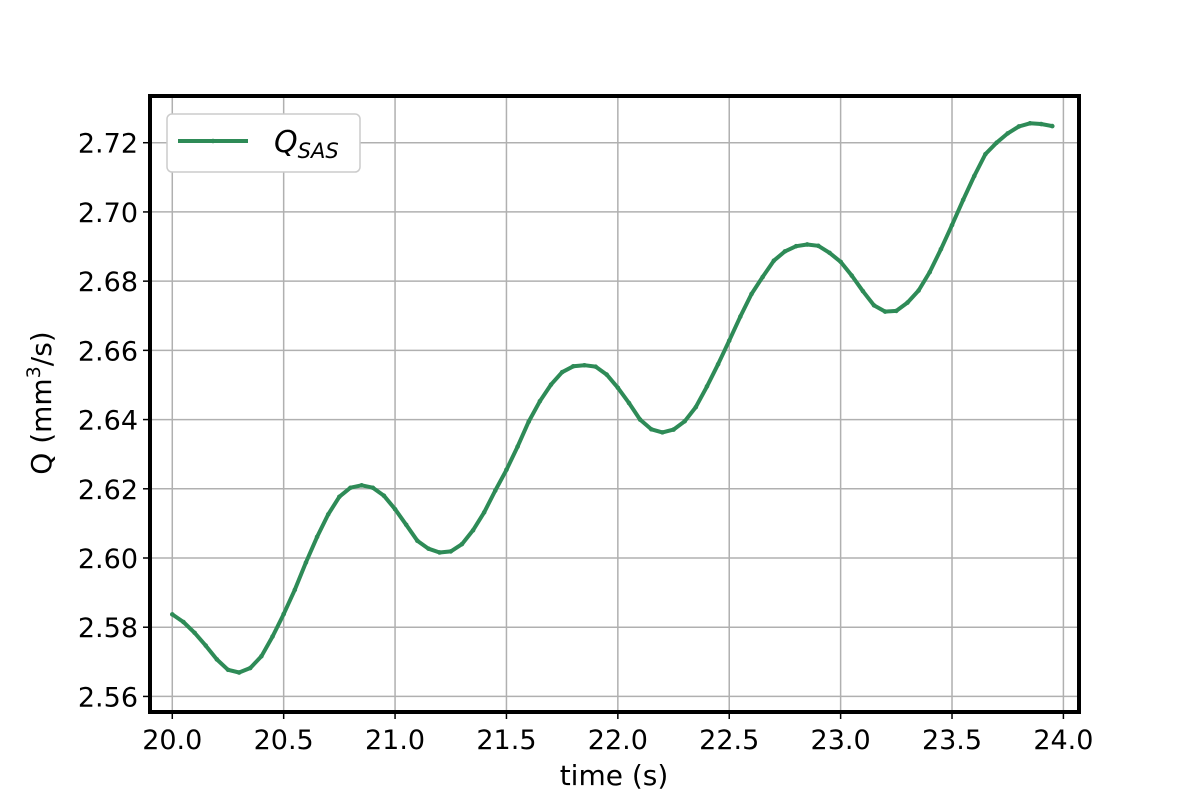 The width and height of the screenshot is (1200, 800). Describe the element at coordinates (108, 490) in the screenshot. I see `y-tick-label: 2.62` at that location.